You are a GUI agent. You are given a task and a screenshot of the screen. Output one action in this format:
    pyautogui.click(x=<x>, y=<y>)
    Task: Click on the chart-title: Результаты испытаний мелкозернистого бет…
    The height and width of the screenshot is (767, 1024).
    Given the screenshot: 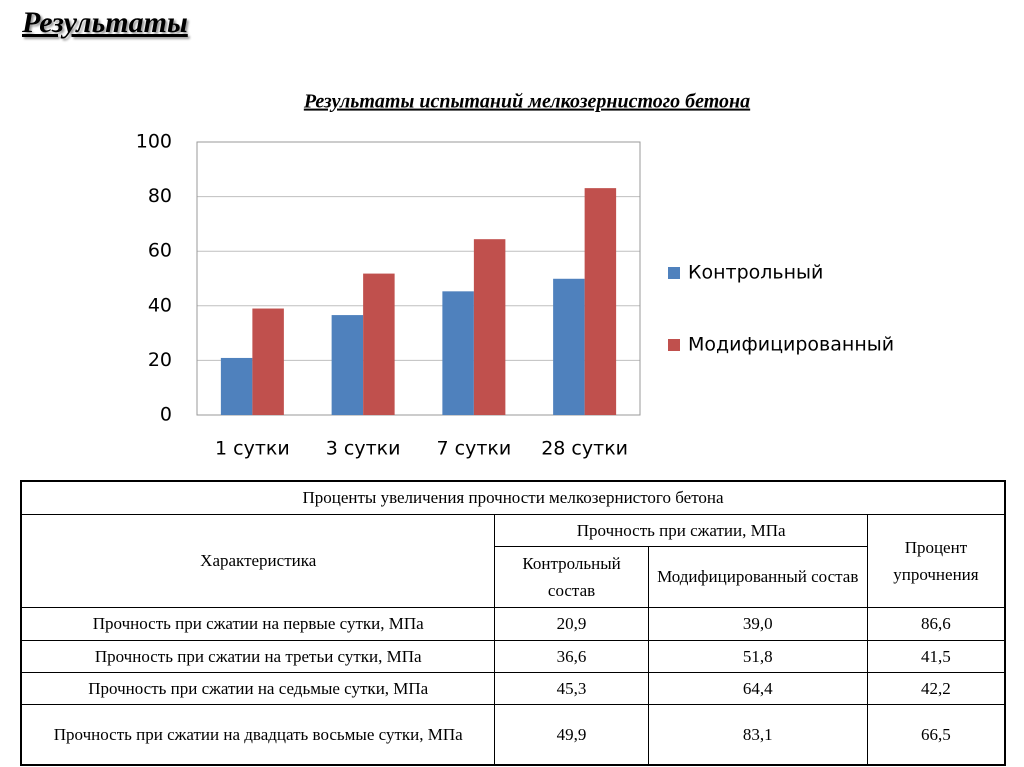 What is the action you would take?
    pyautogui.click(x=526, y=102)
    